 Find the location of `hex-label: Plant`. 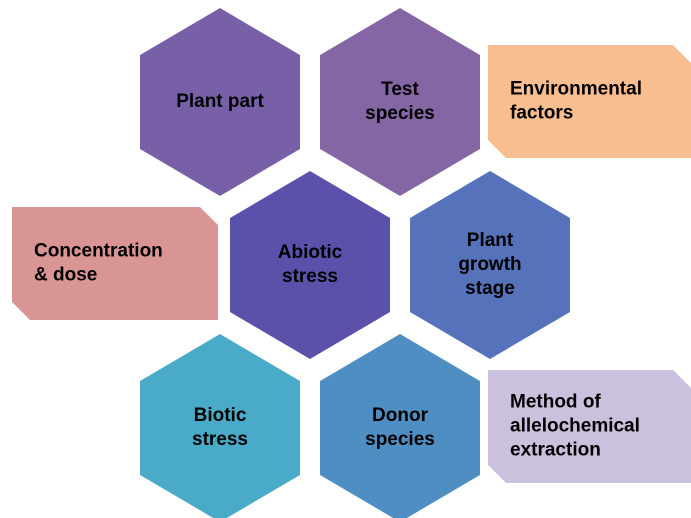

hex-label: Plant is located at coordinates (490, 240).